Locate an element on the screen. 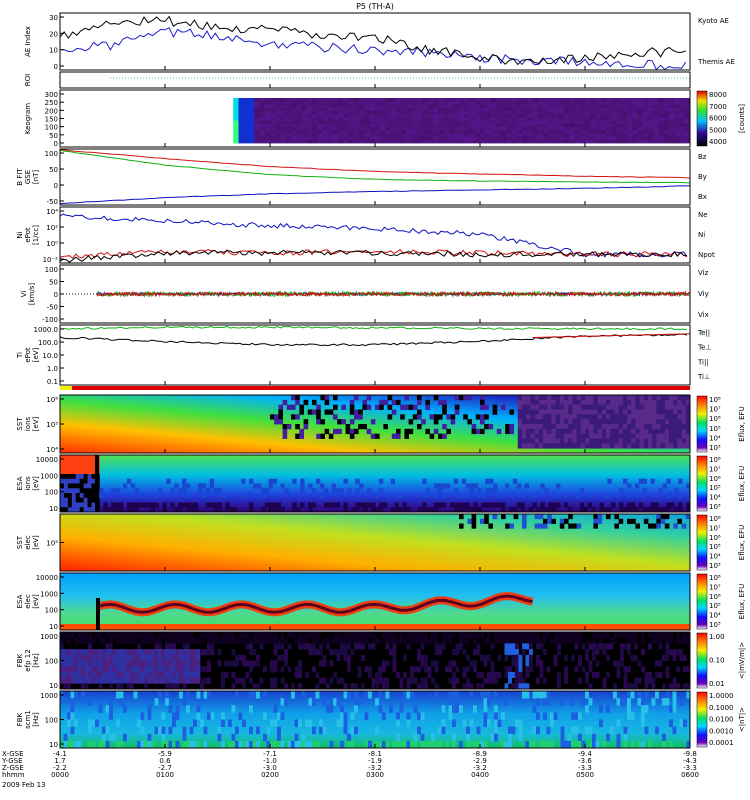  temp-series-te-perp is located at coordinates (611, 336).